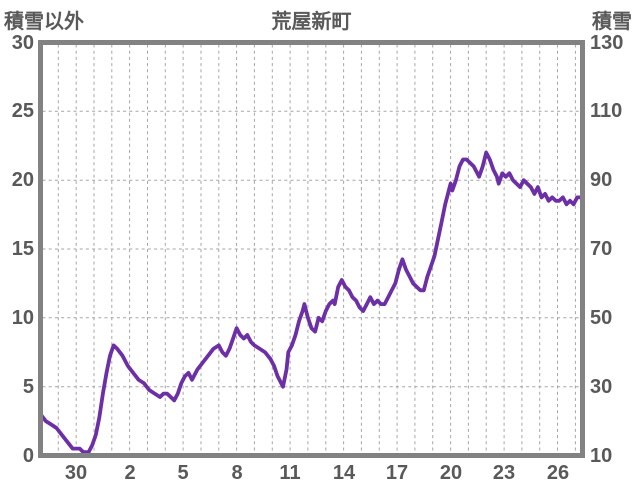 This screenshot has height=501, width=636. Describe the element at coordinates (612, 22) in the screenshot. I see `right-axis-title: 積雪` at that location.